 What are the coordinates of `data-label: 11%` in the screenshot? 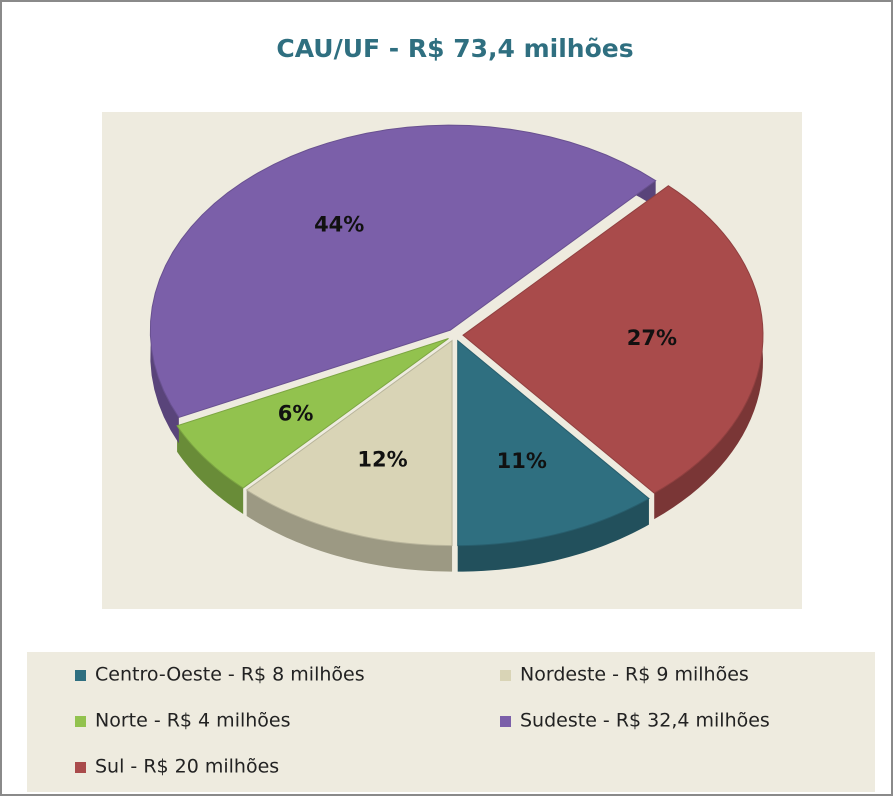 It's located at (522, 461).